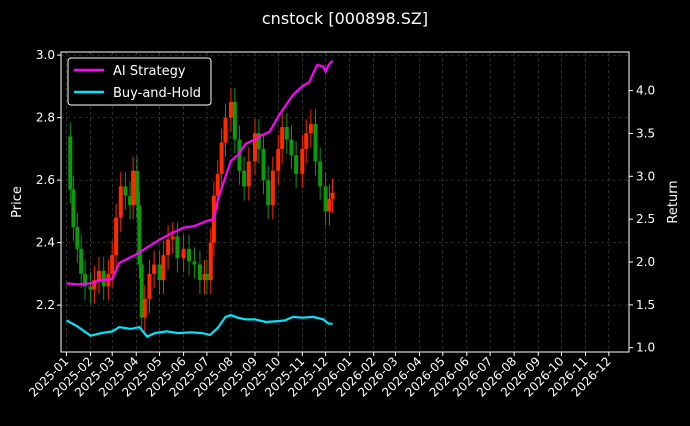 The image size is (690, 426). I want to click on left-tick-label: 3.0, so click(45, 55).